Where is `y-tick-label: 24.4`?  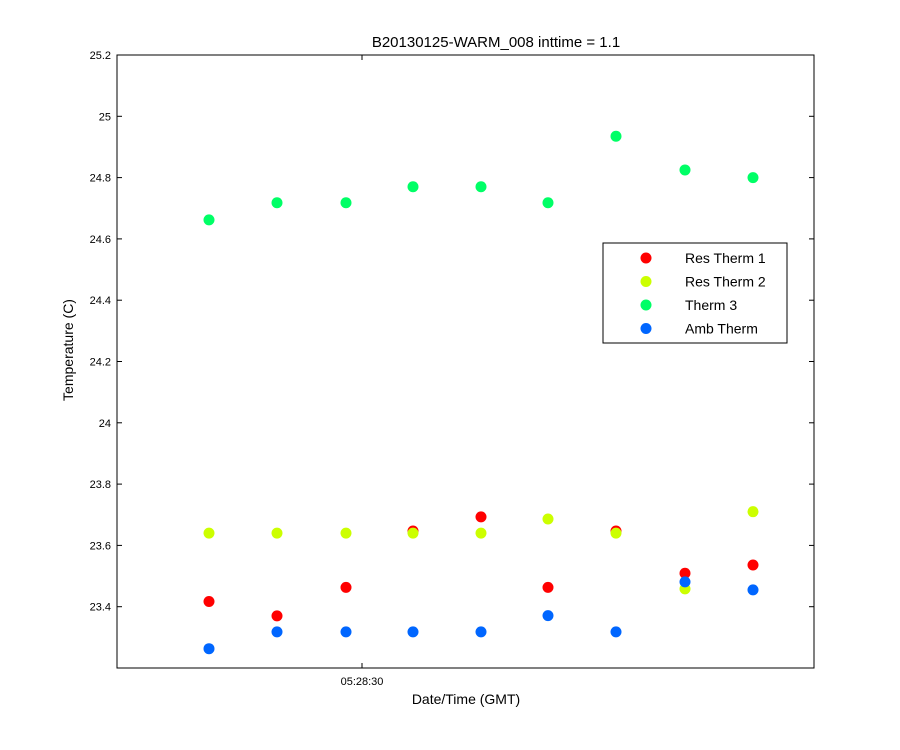
y-tick-label: 24.4 is located at coordinates (100, 301).